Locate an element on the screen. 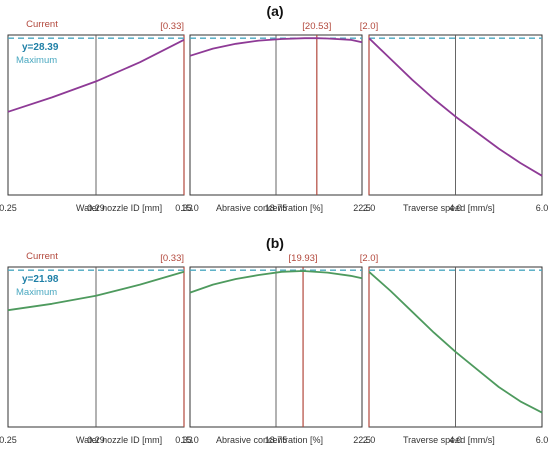 This screenshot has height=470, width=550. panel-label: (a) is located at coordinates (274, 11).